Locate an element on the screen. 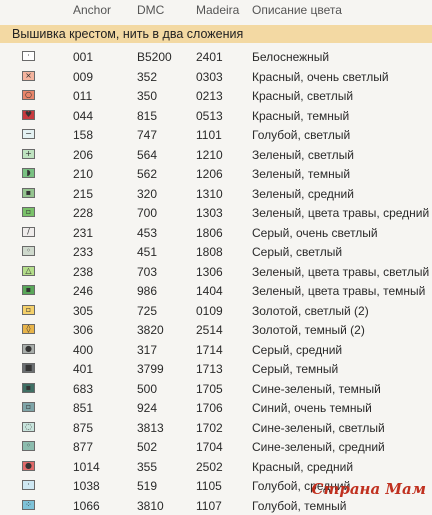 The width and height of the screenshot is (432, 515). dmc-code: 725 is located at coordinates (147, 311).